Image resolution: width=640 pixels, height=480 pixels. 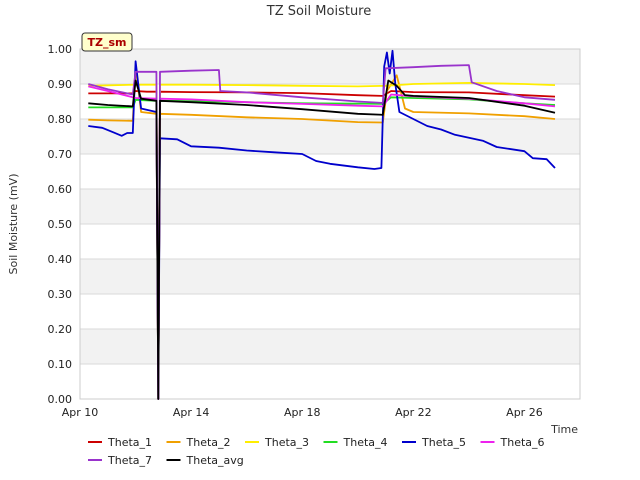 I want to click on y-tick-label: 0.50, so click(x=60, y=224).